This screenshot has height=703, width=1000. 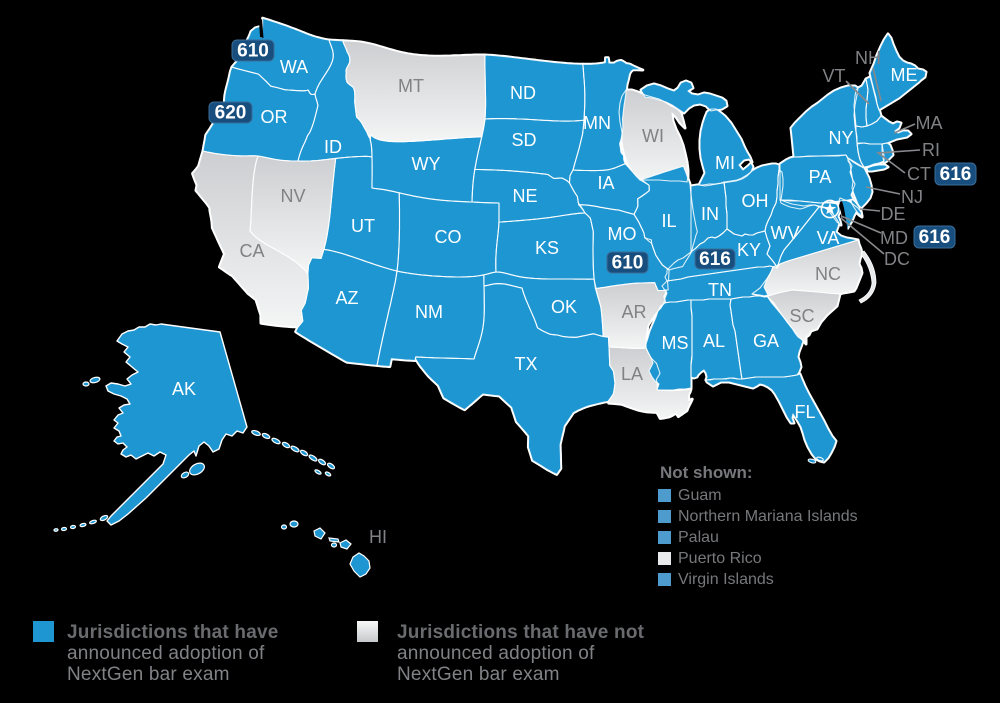 What do you see at coordinates (274, 117) in the screenshot?
I see `svg-text: OR` at bounding box center [274, 117].